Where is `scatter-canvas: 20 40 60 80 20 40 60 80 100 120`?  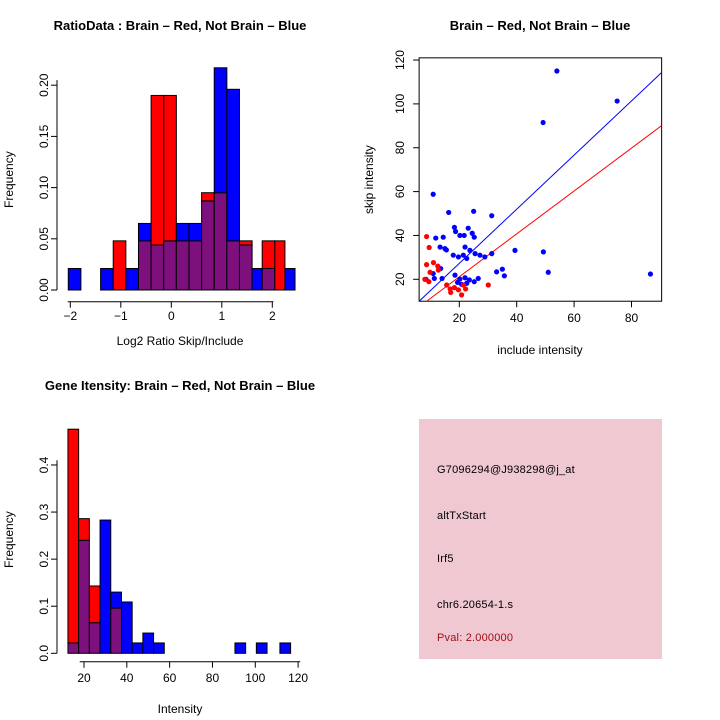 scatter-canvas: 20 40 60 80 20 40 60 80 100 120 is located at coordinates (528, 187).